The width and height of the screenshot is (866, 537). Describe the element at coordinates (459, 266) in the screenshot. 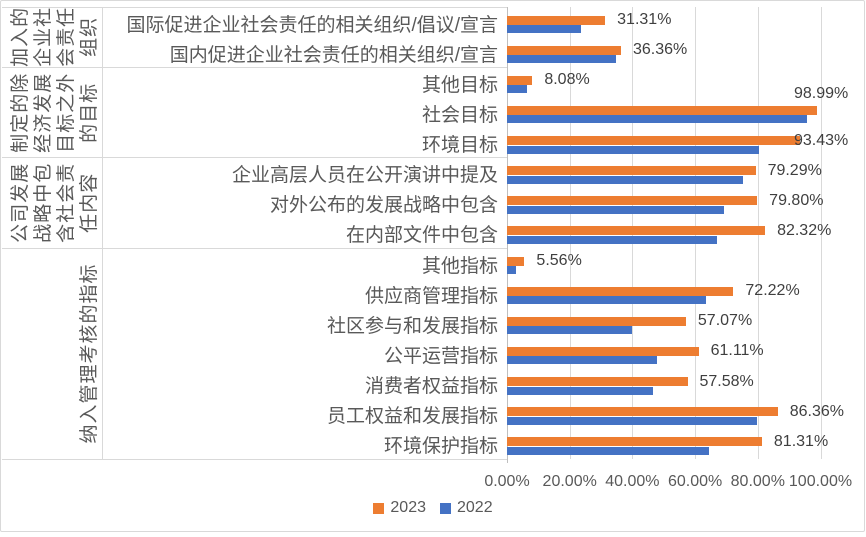

I see `category-label: 其他指标` at that location.